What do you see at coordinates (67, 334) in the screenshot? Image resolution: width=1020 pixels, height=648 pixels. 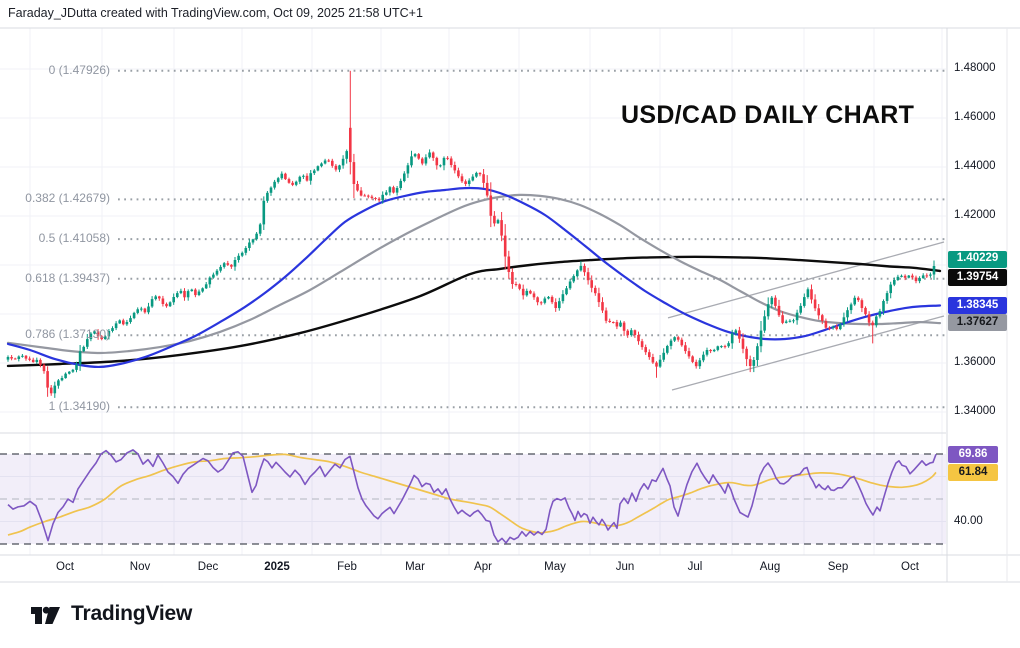 I see `fib-level-label: 0.786 (1.37130)` at bounding box center [67, 334].